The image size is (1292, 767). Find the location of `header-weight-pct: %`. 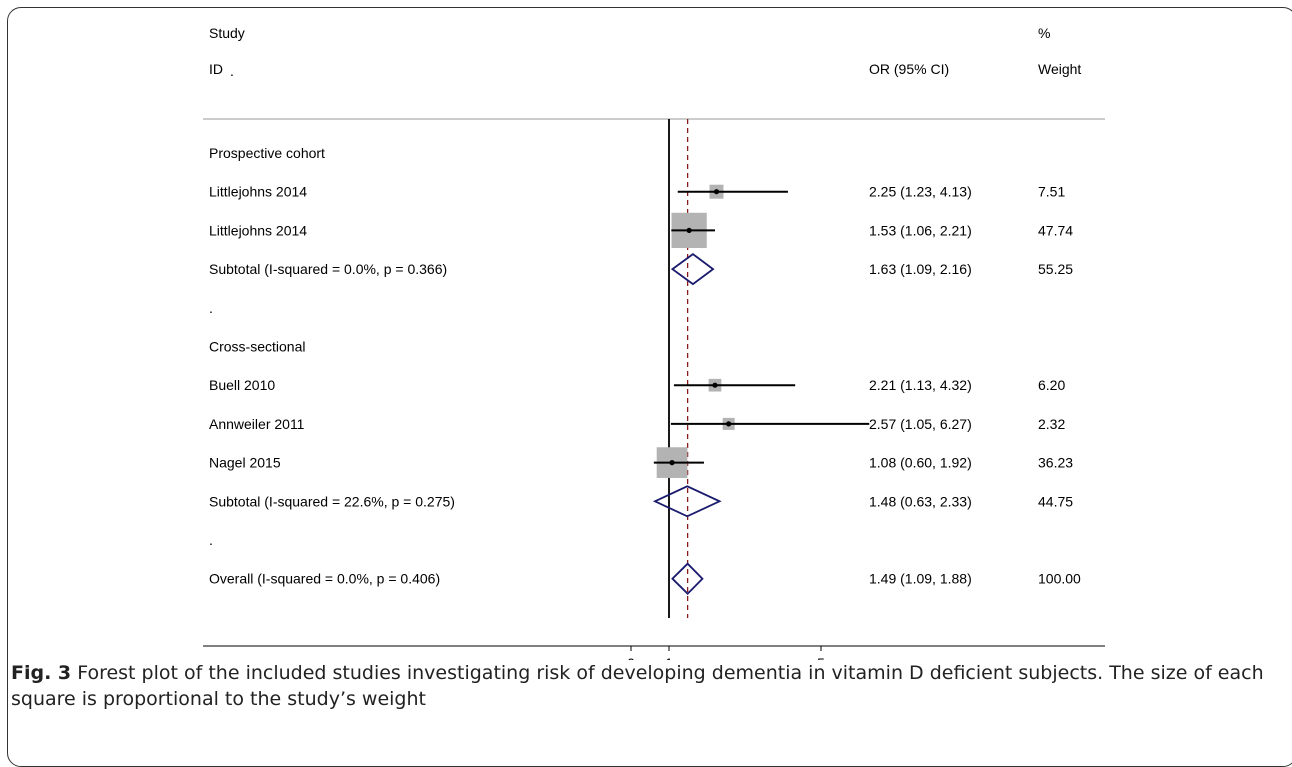

header-weight-pct: % is located at coordinates (1044, 33).